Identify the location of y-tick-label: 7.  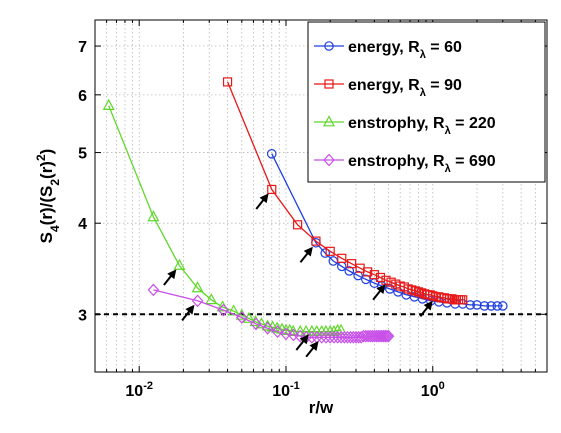
(82, 47).